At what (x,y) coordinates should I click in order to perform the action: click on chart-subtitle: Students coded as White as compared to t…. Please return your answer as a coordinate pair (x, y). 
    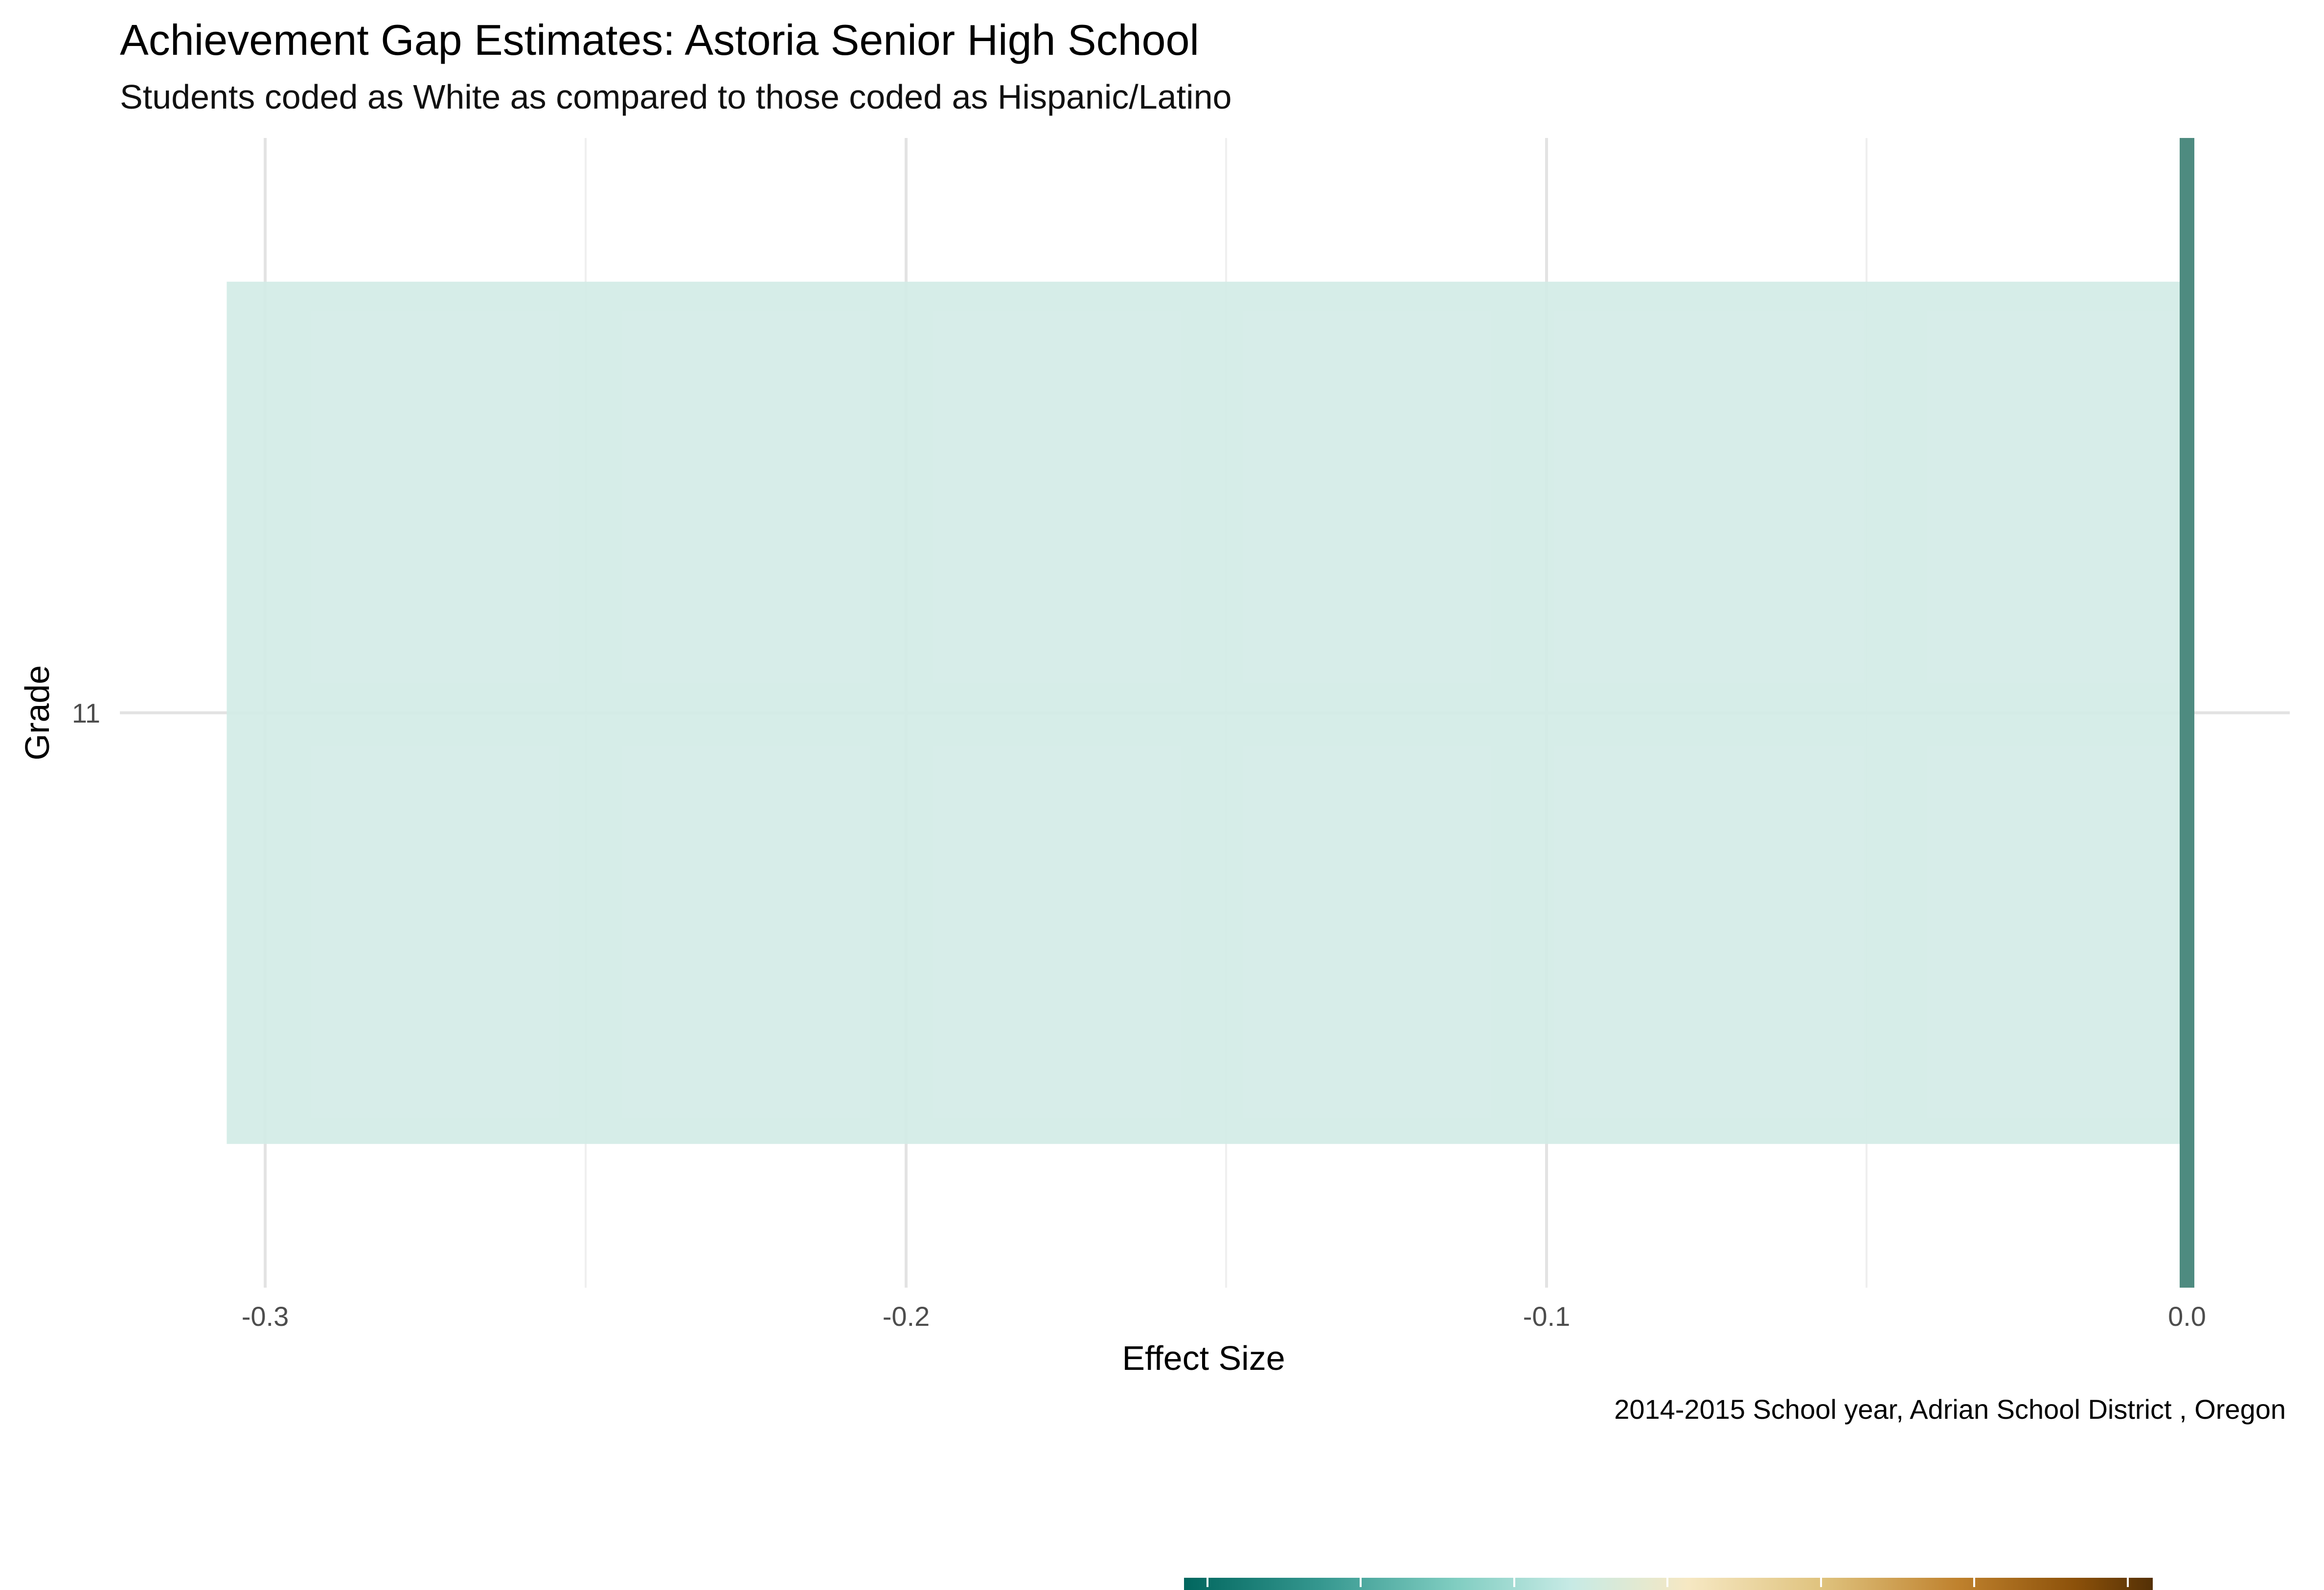
    Looking at the image, I should click on (676, 97).